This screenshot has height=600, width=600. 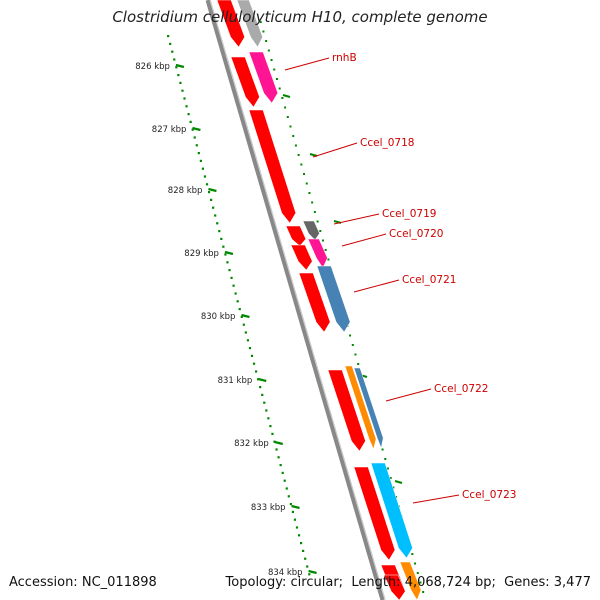 What do you see at coordinates (201, 254) in the screenshot?
I see `ruler-tick-label: 829 kbp` at bounding box center [201, 254].